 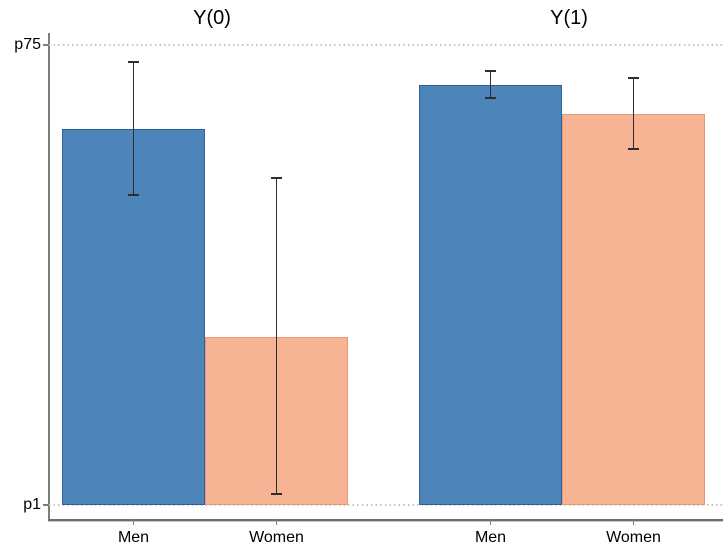 I want to click on y-axis-line, so click(x=49, y=276).